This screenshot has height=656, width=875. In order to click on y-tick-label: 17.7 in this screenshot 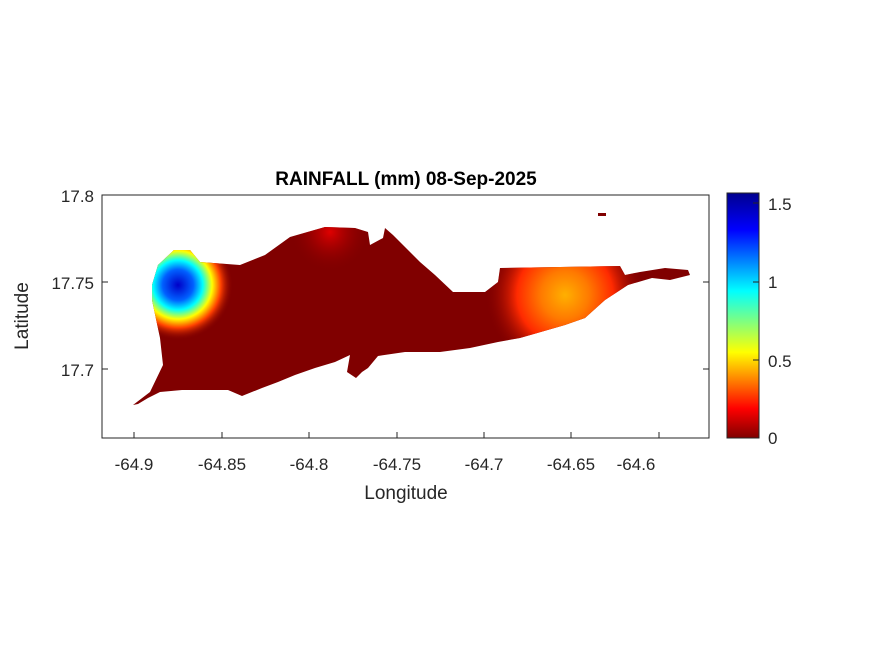, I will do `click(77, 370)`.